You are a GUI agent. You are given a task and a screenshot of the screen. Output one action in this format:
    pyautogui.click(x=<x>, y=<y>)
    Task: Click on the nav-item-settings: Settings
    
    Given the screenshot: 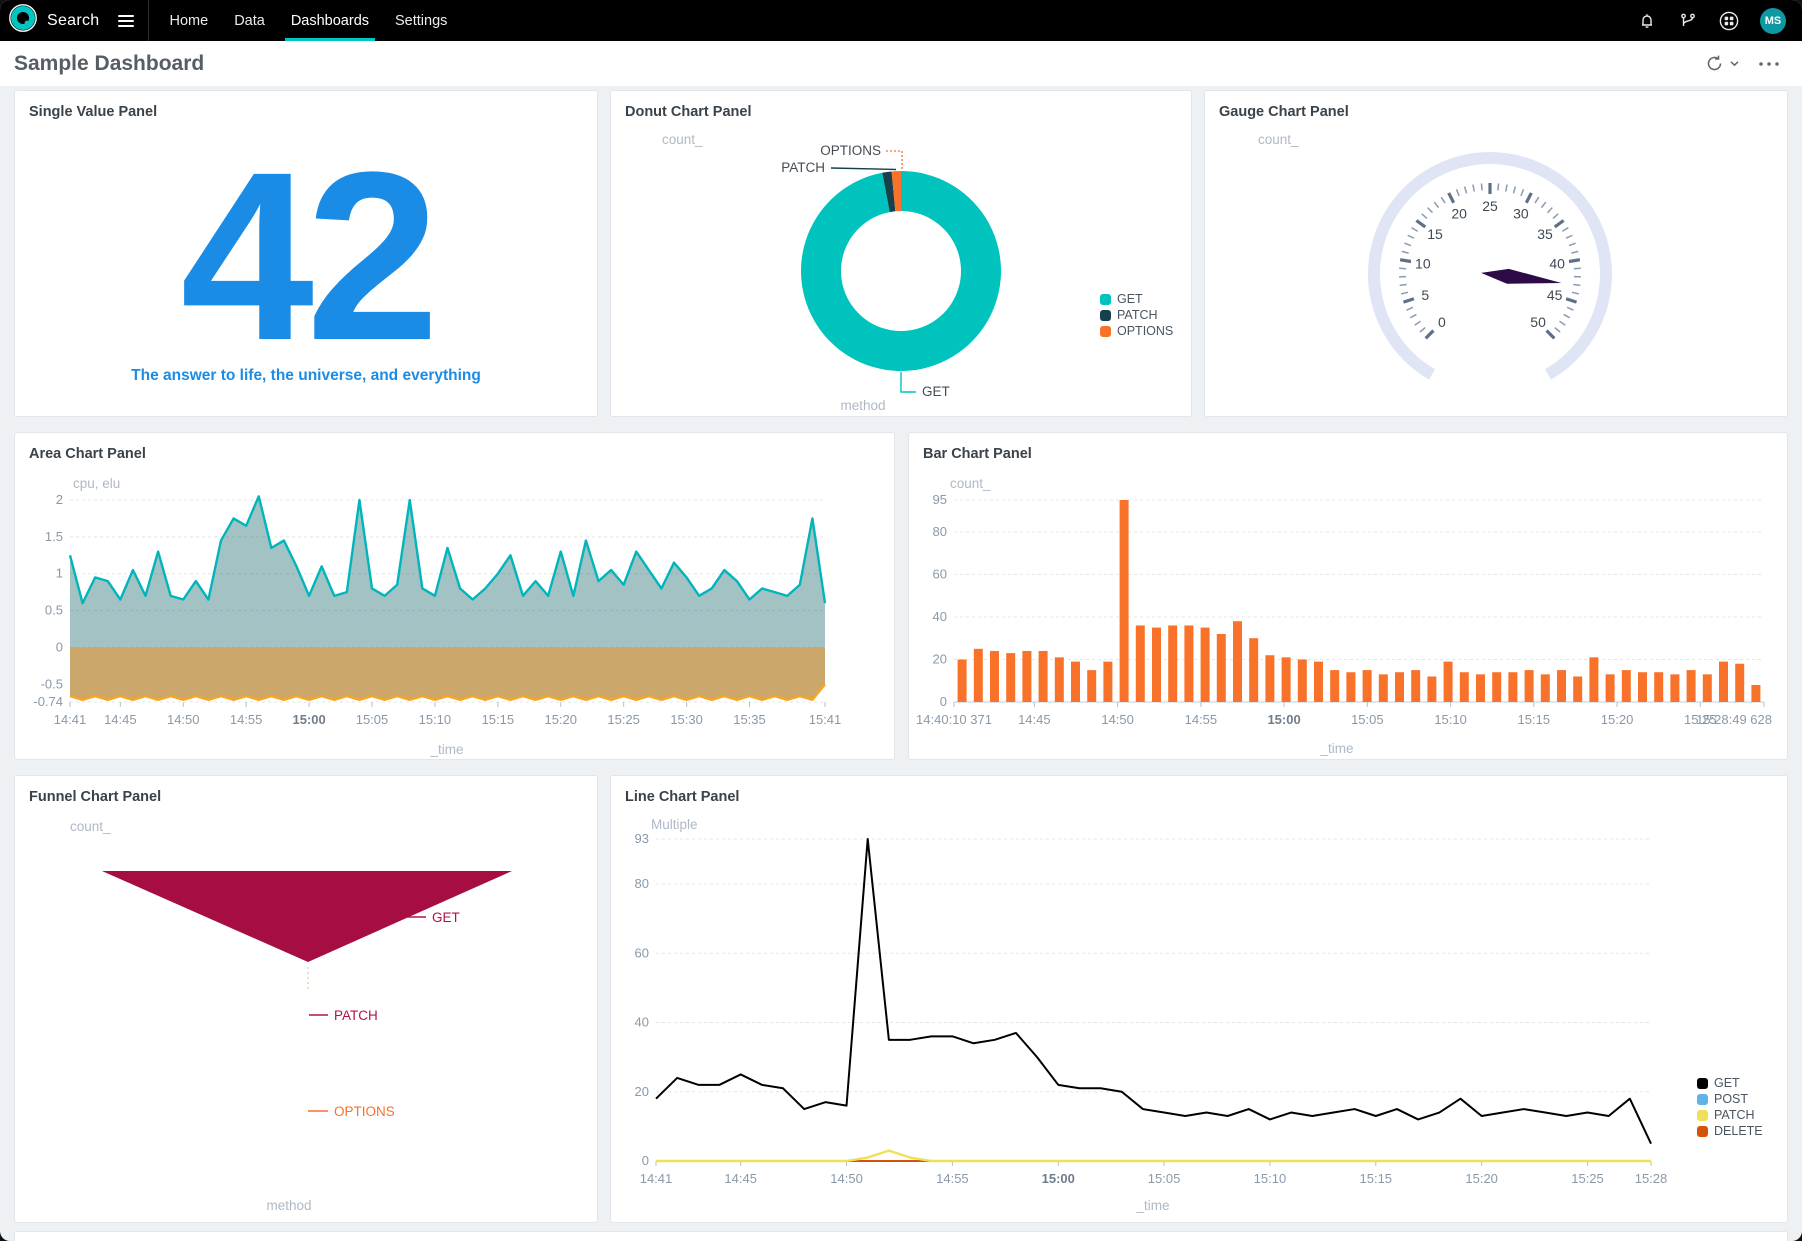 What is the action you would take?
    pyautogui.click(x=421, y=20)
    